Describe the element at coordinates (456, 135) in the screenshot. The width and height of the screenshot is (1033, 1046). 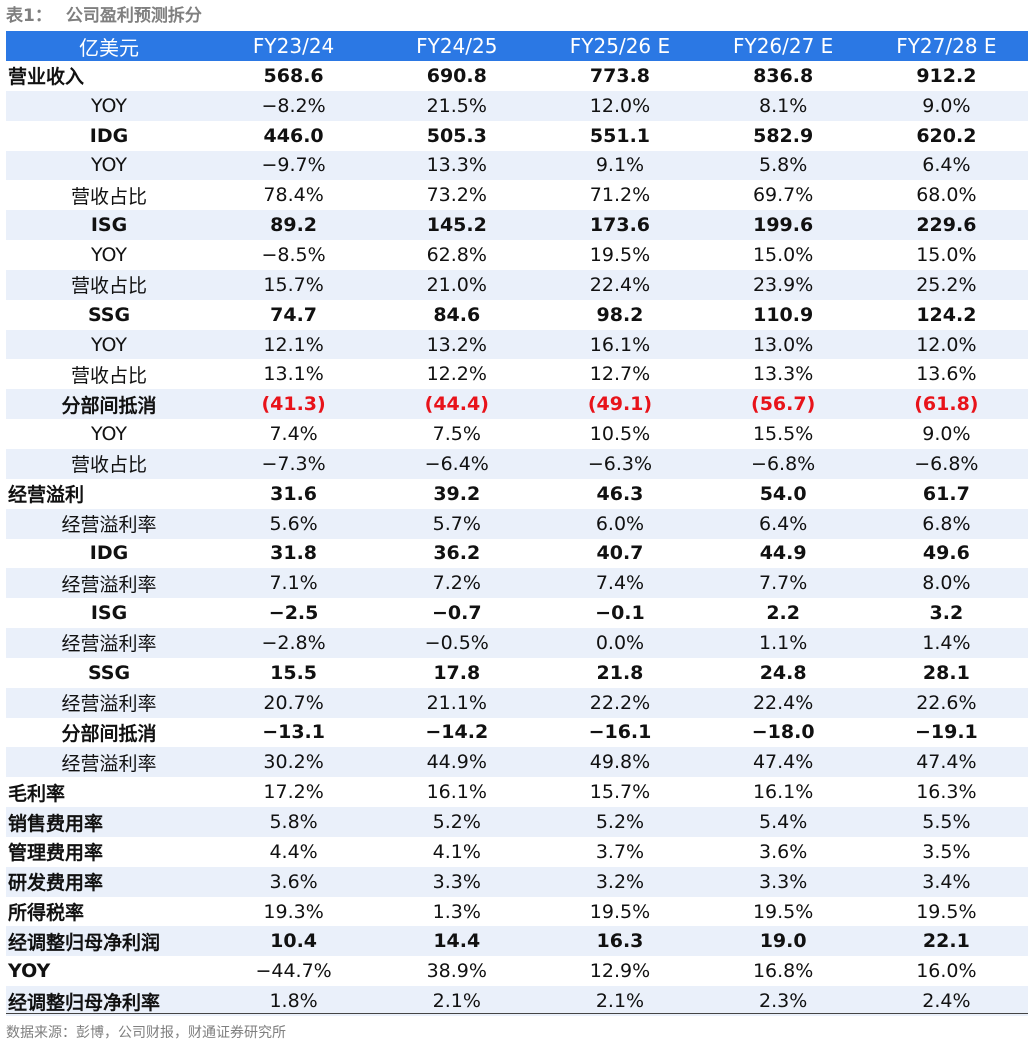
I see `row-value: 505.3` at that location.